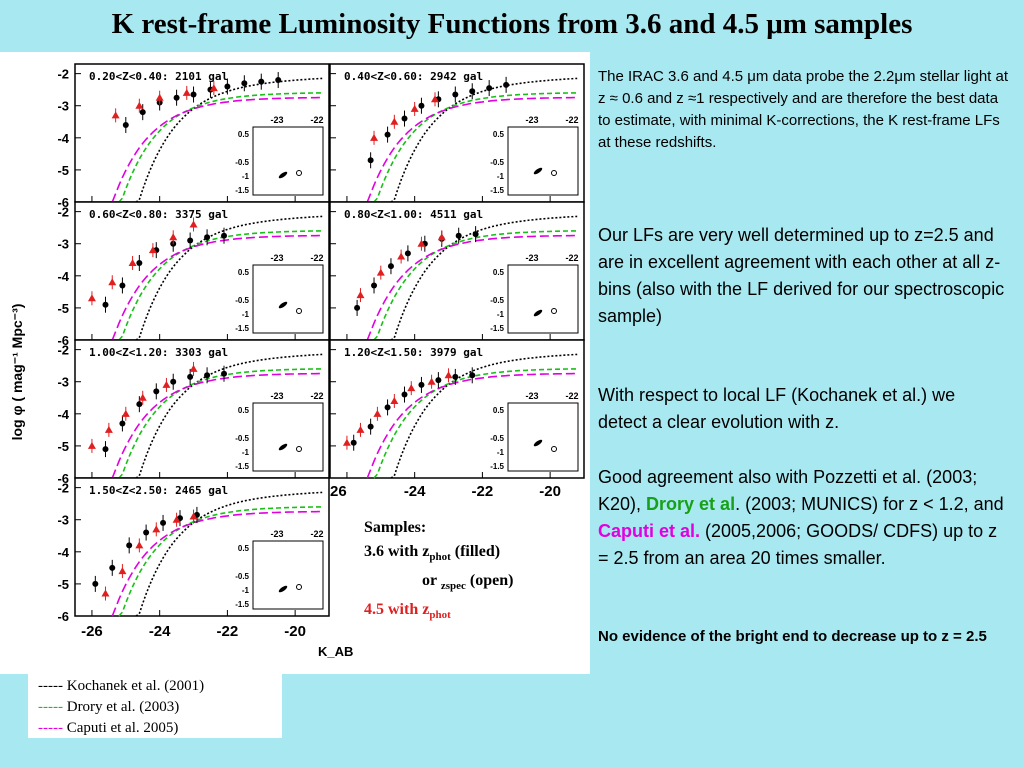 The height and width of the screenshot is (768, 1024). What do you see at coordinates (395, 527) in the screenshot?
I see `samples-heading: Samples:` at bounding box center [395, 527].